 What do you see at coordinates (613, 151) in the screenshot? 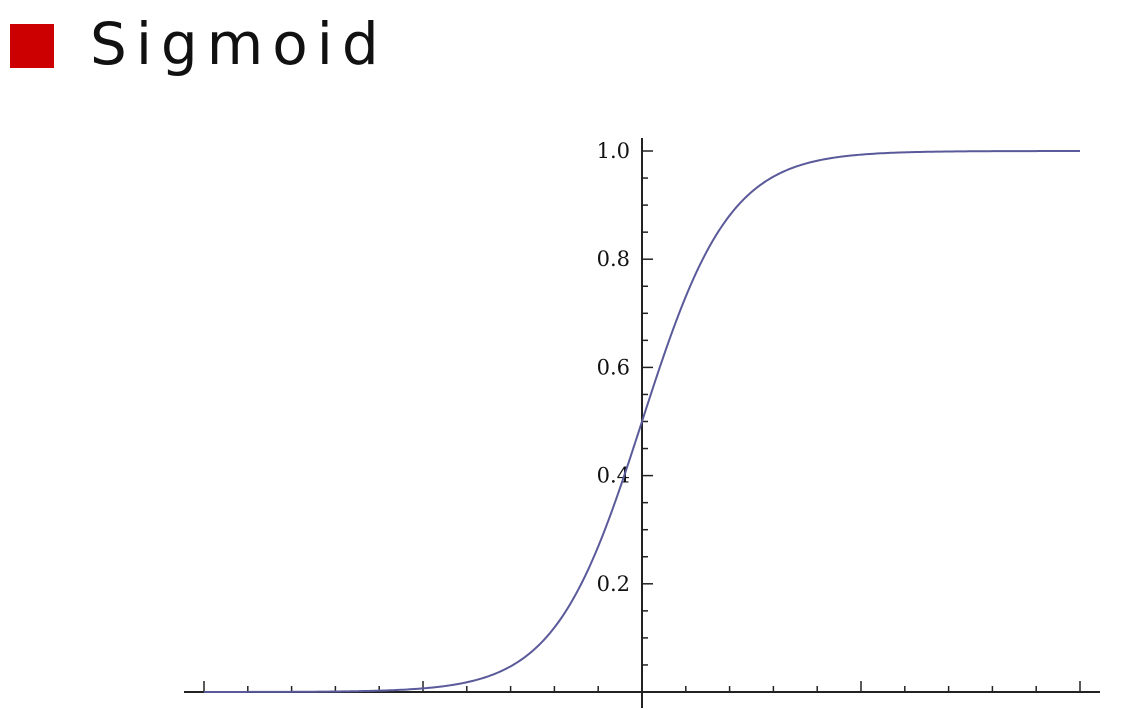
I see `y-tick-label: 1.0` at bounding box center [613, 151].